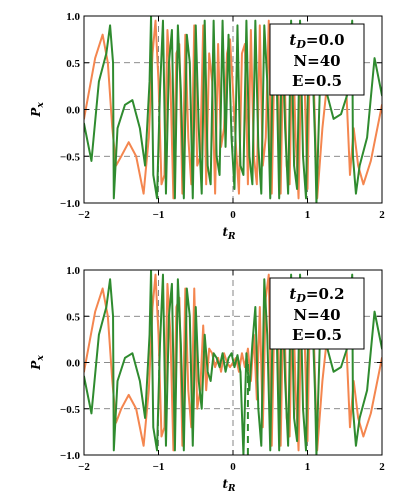 This screenshot has height=492, width=417. Describe the element at coordinates (325, 294) in the screenshot. I see `legend-param-value: =0.2` at that location.